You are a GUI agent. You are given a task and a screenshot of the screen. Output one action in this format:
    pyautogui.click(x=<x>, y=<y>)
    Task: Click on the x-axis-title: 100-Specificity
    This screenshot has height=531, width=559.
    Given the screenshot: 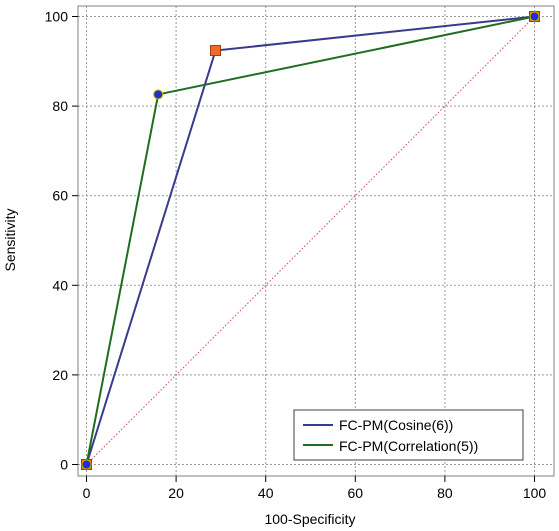 What is the action you would take?
    pyautogui.click(x=309, y=519)
    